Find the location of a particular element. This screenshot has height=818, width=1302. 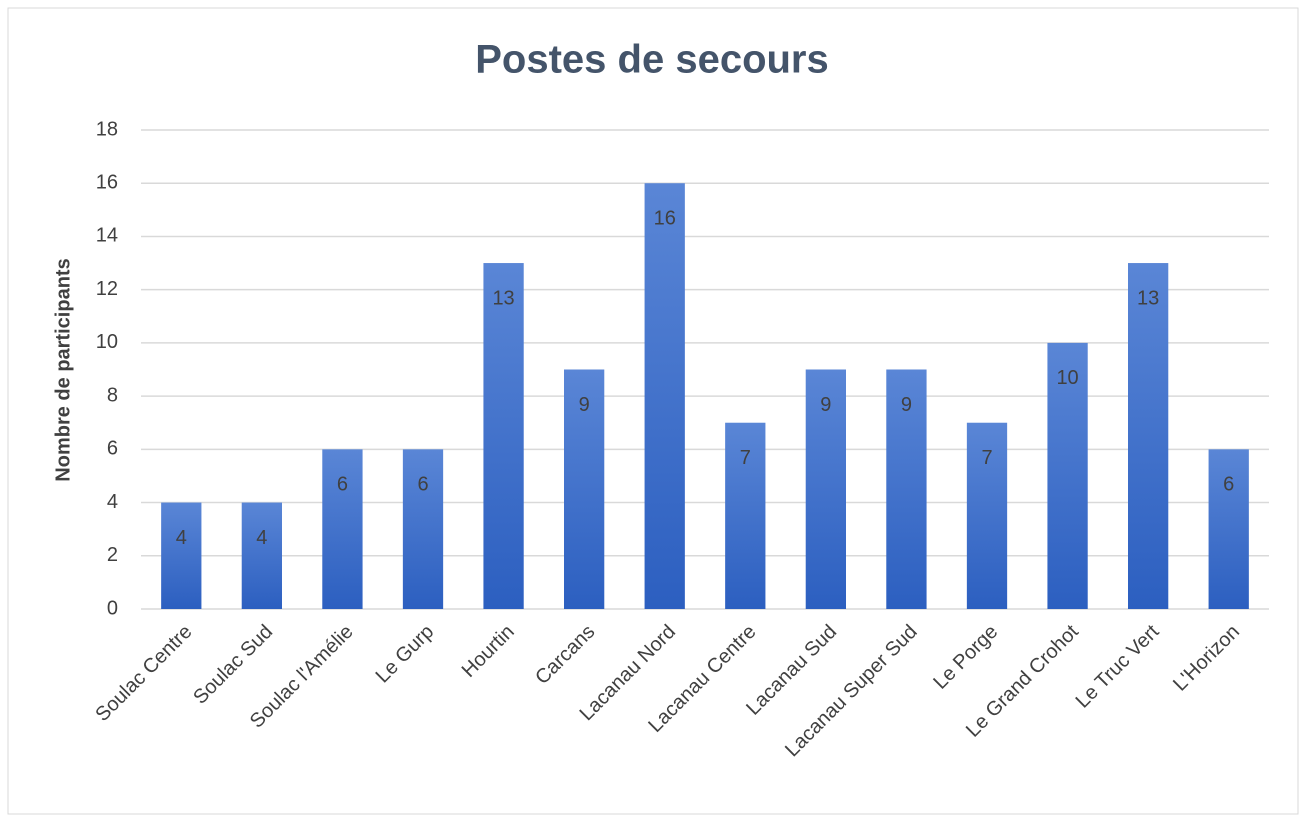

y-tick-label: 18 is located at coordinates (107, 129).